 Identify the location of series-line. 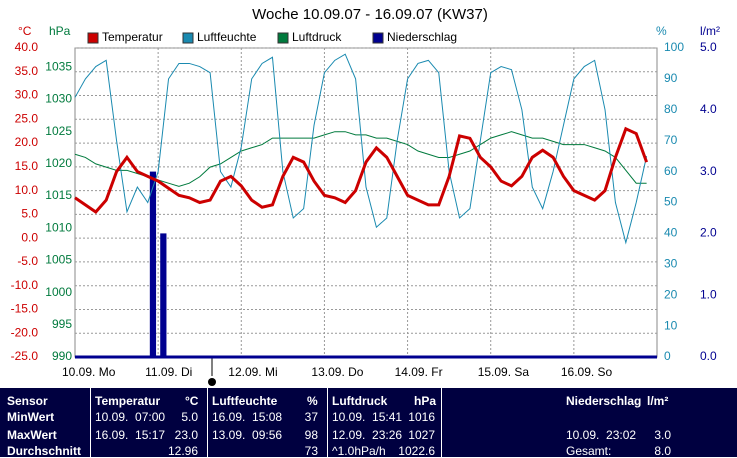
(361, 170).